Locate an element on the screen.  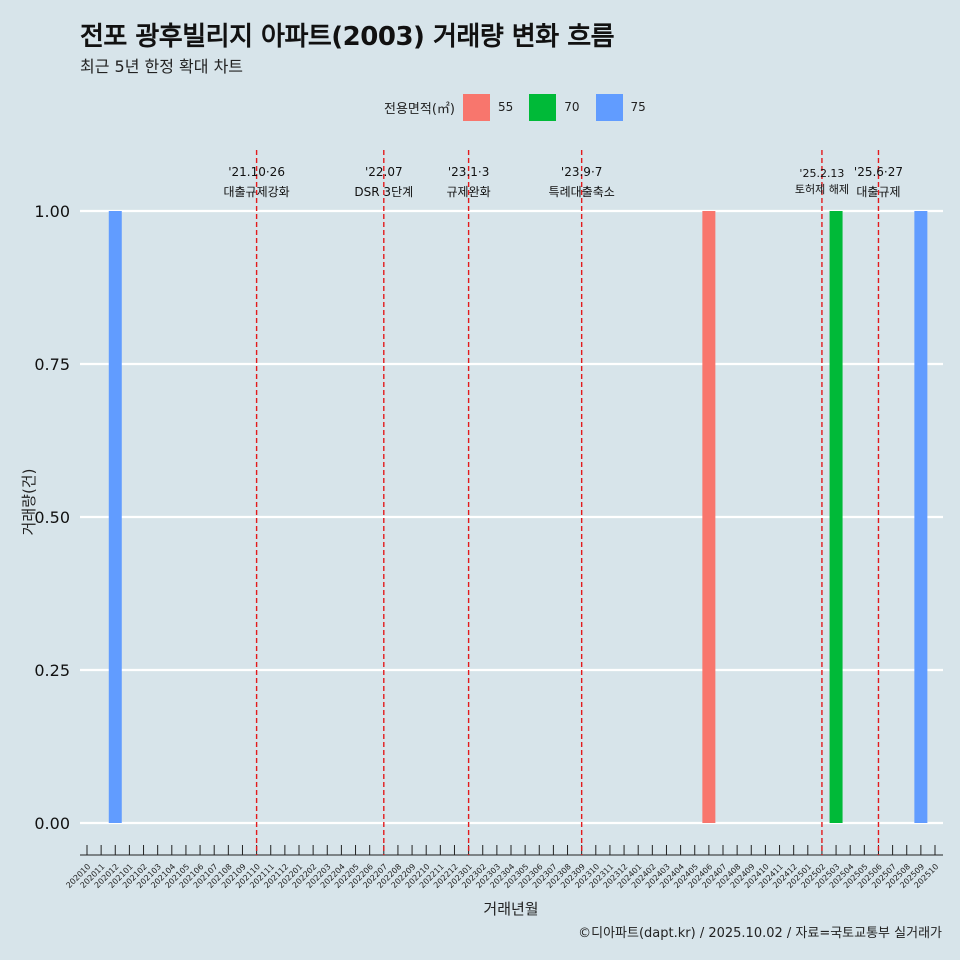
y-tick-label: 0.50 is located at coordinates (52, 517).